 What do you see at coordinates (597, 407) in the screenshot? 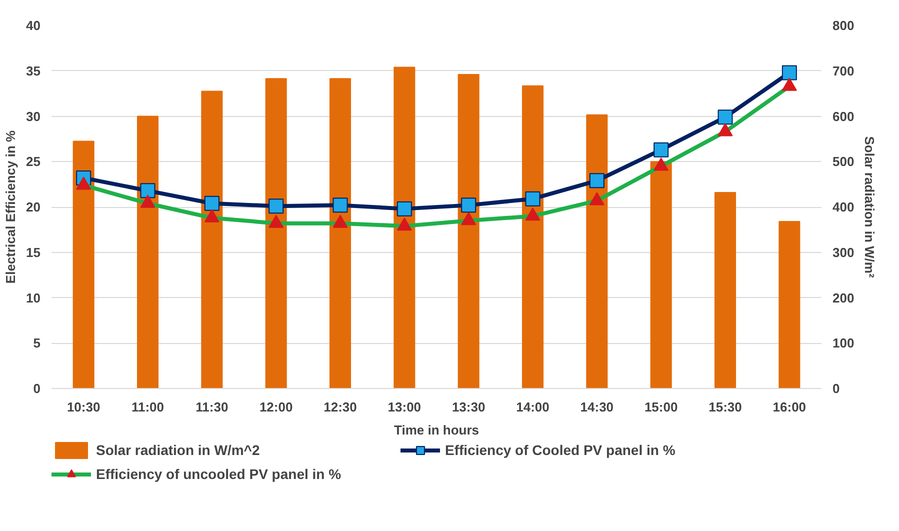
I see `x-tick-label: 14:30` at bounding box center [597, 407].